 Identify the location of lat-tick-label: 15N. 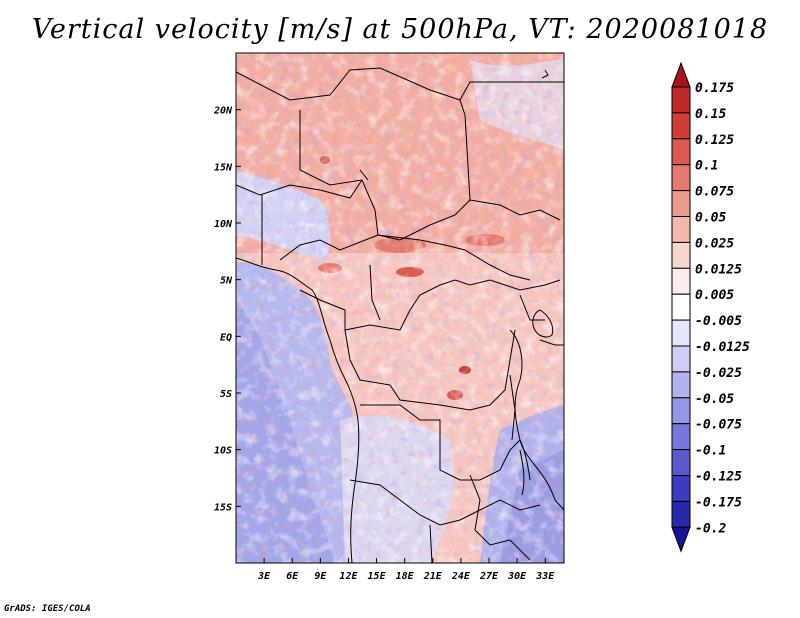
(223, 167).